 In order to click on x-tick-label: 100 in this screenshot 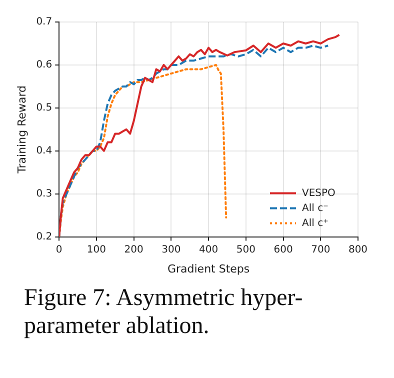, I will do `click(96, 250)`.